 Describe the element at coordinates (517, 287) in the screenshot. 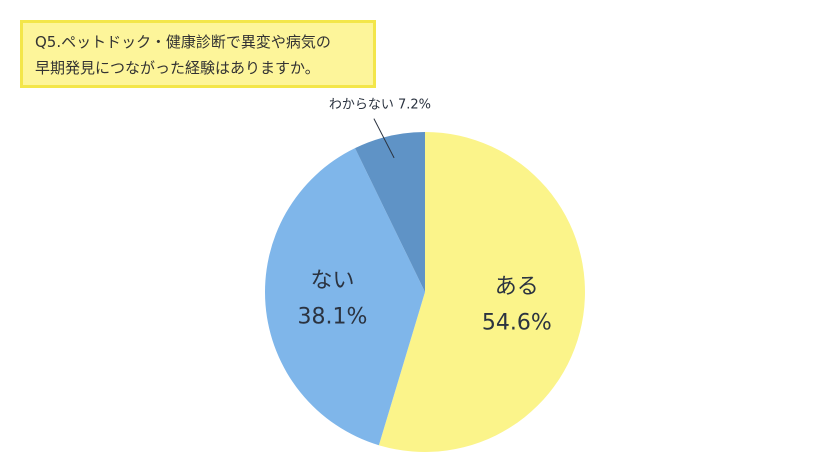

I see `slice-label-aru: ある` at that location.